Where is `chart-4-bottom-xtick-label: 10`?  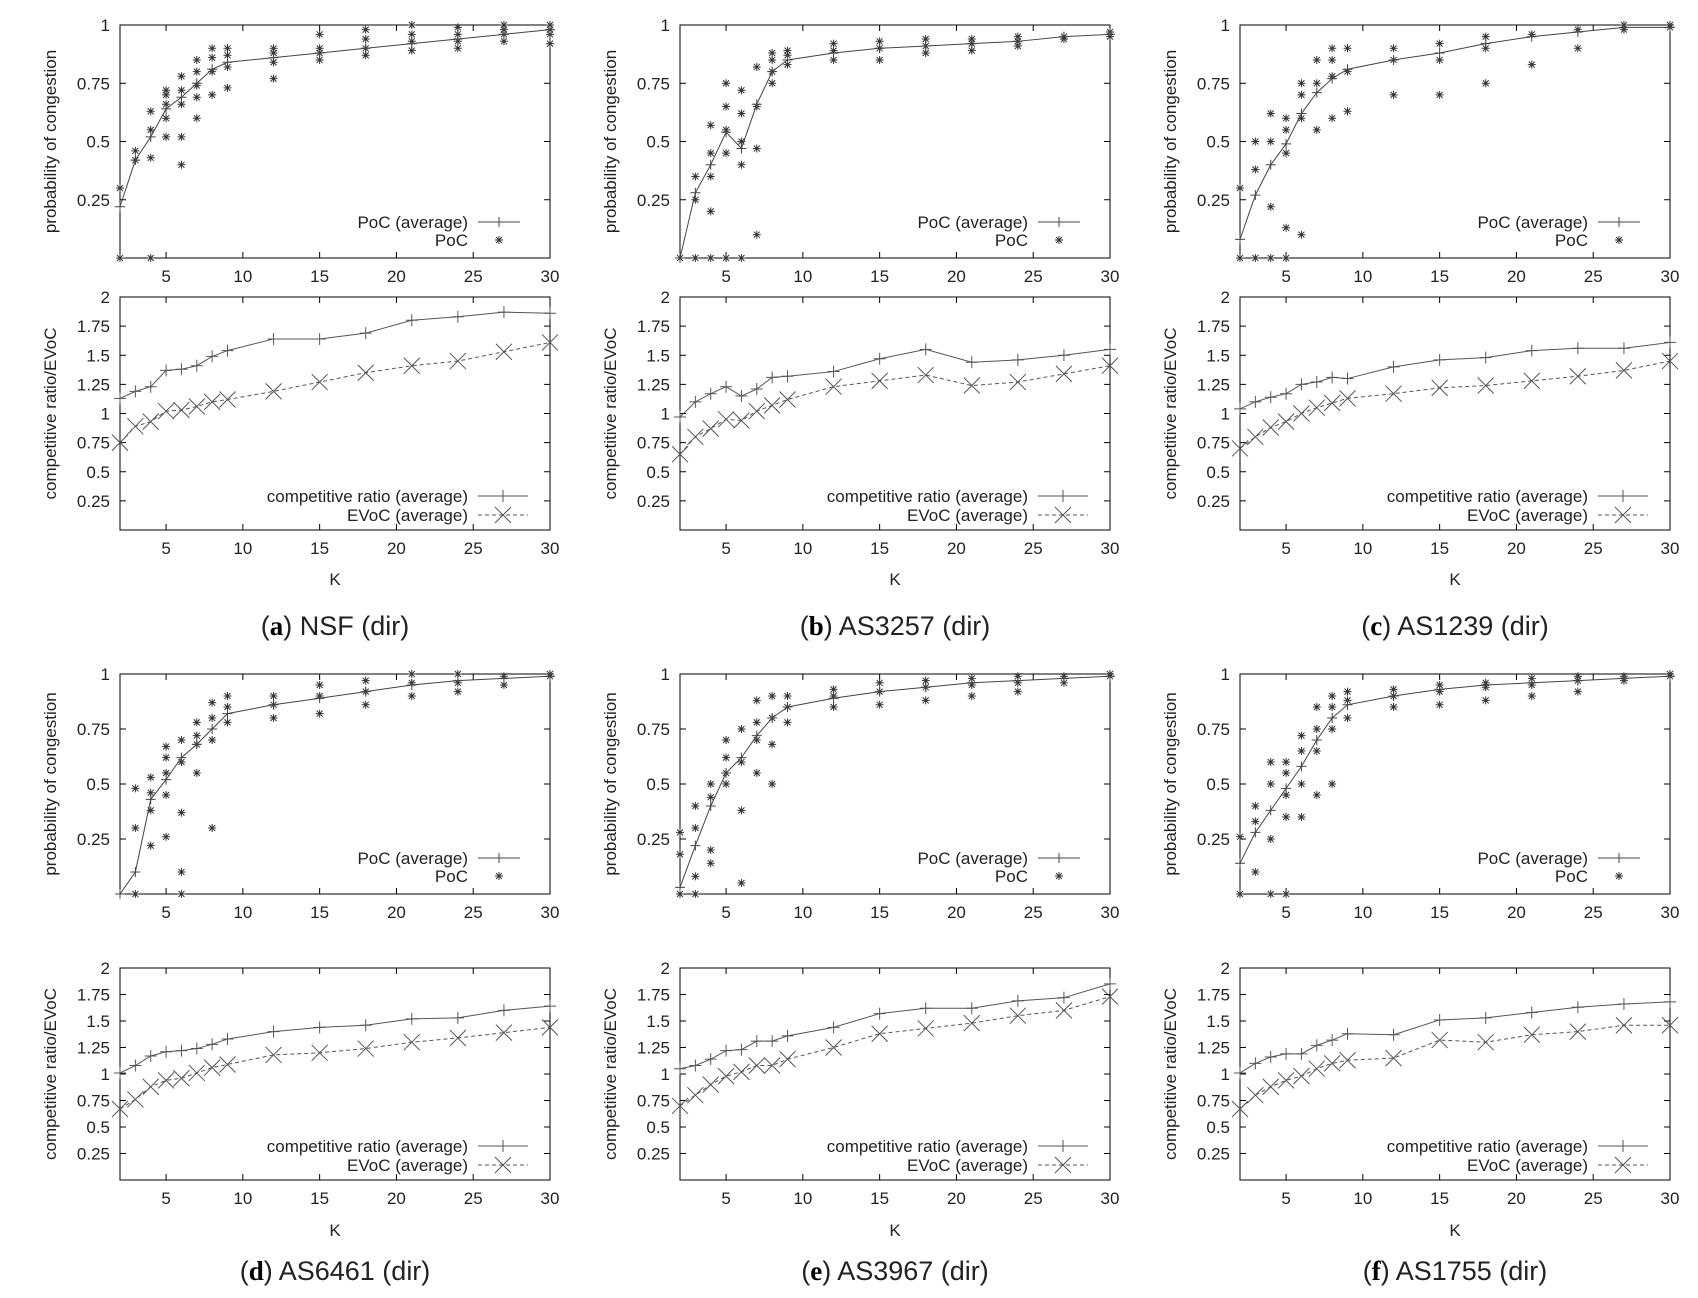 chart-4-bottom-xtick-label: 10 is located at coordinates (802, 1198).